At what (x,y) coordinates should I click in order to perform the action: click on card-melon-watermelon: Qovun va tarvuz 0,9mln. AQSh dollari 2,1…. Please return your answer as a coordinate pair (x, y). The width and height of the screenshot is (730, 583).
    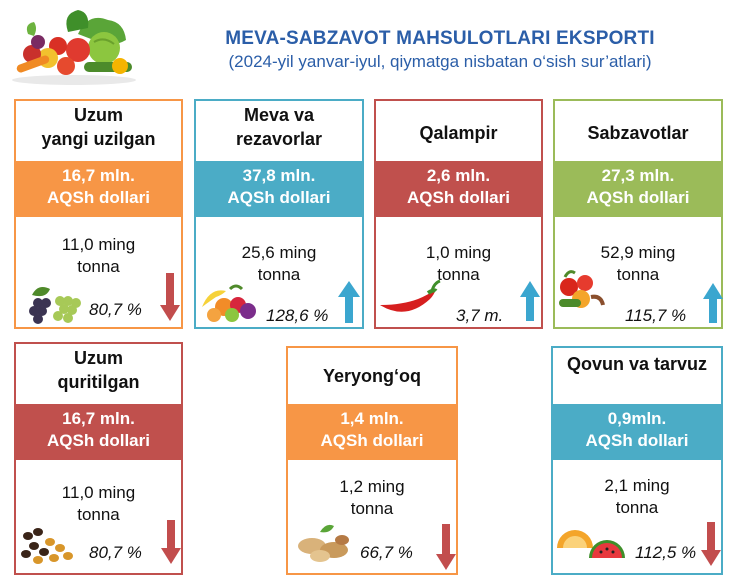
    Looking at the image, I should click on (637, 460).